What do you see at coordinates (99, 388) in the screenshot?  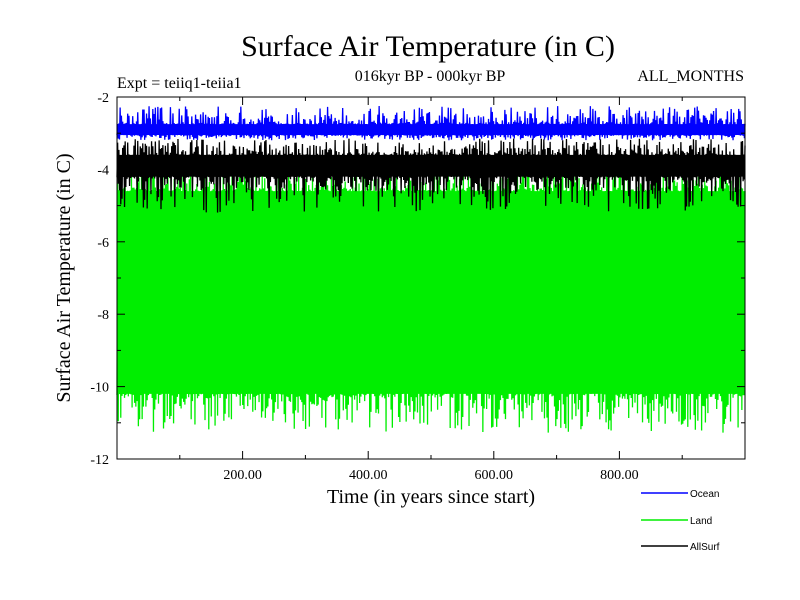 I see `y-tick-label: -10` at bounding box center [99, 388].